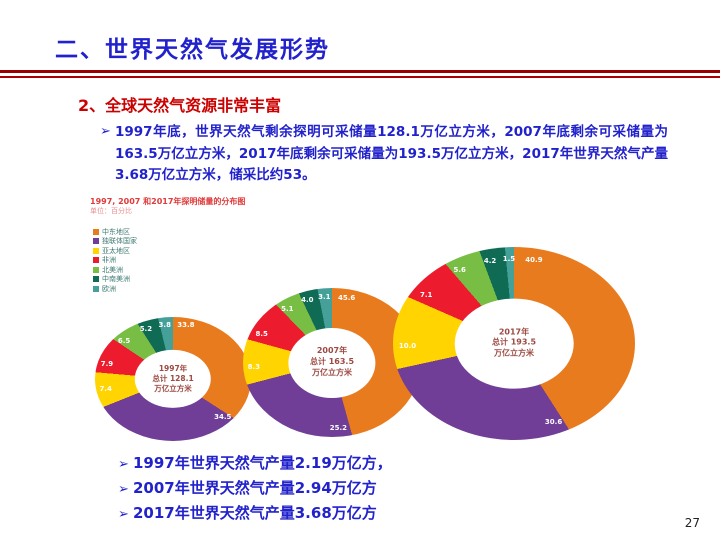 This screenshot has height=540, width=720. I want to click on slice-value-label: 10.0, so click(407, 345).